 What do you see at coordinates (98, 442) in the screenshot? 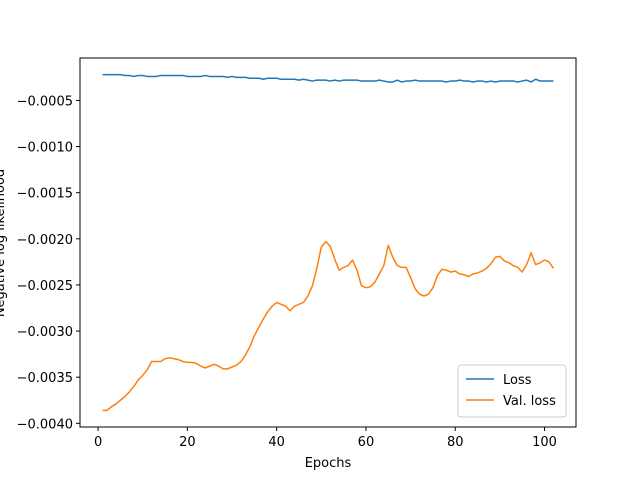
I see `x-tick-label: 0` at bounding box center [98, 442].